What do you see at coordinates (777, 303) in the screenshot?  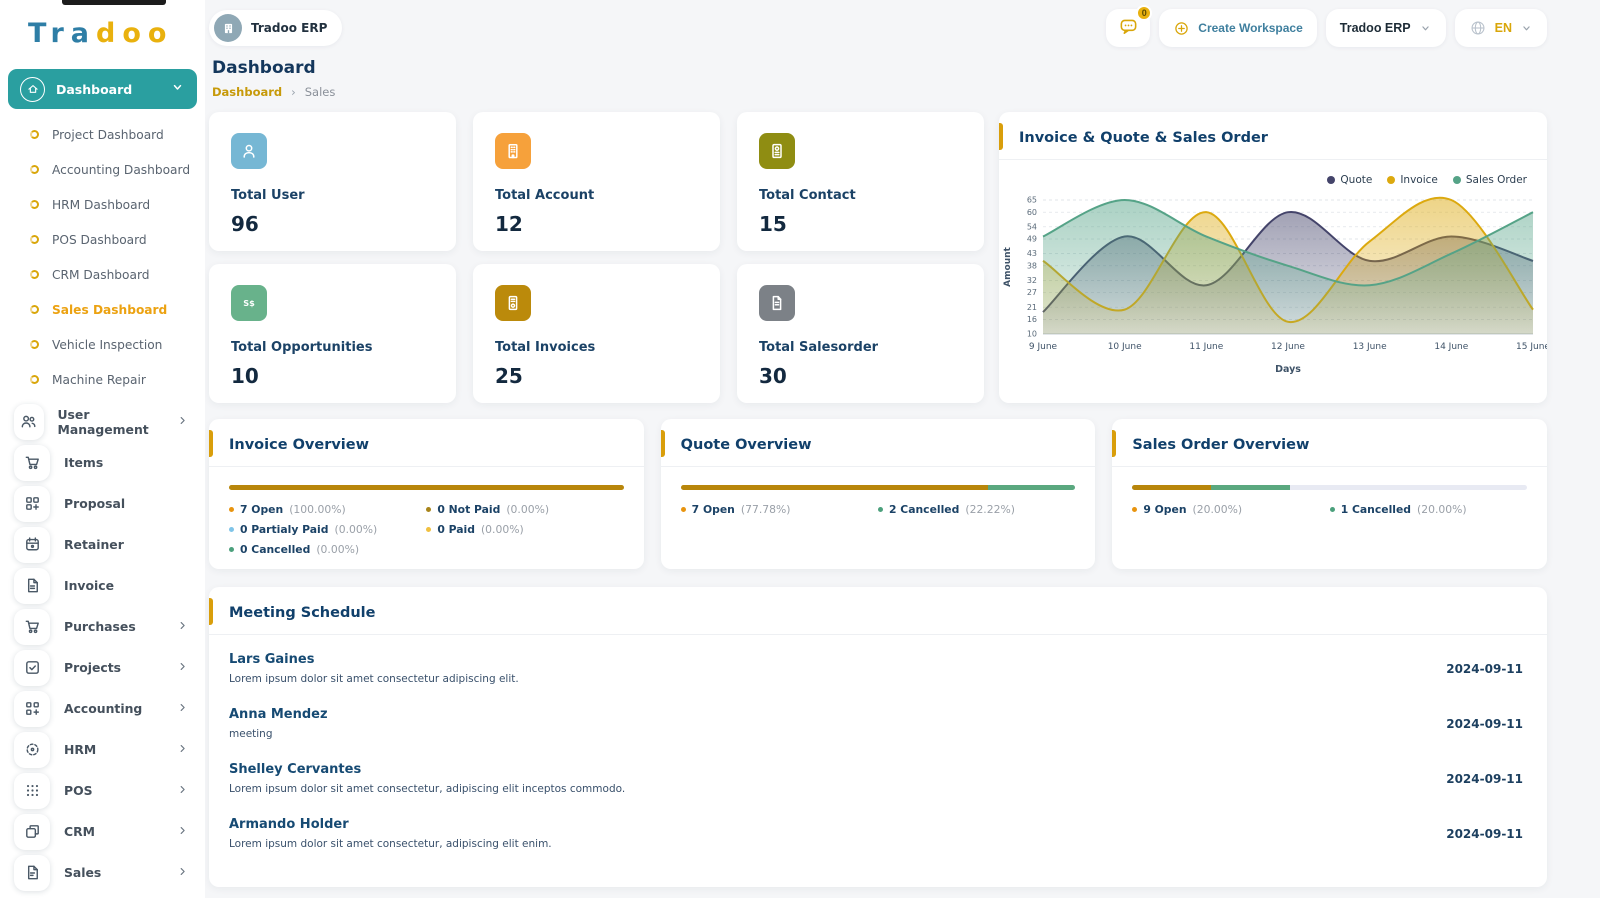 I see `salesdoc-icon` at bounding box center [777, 303].